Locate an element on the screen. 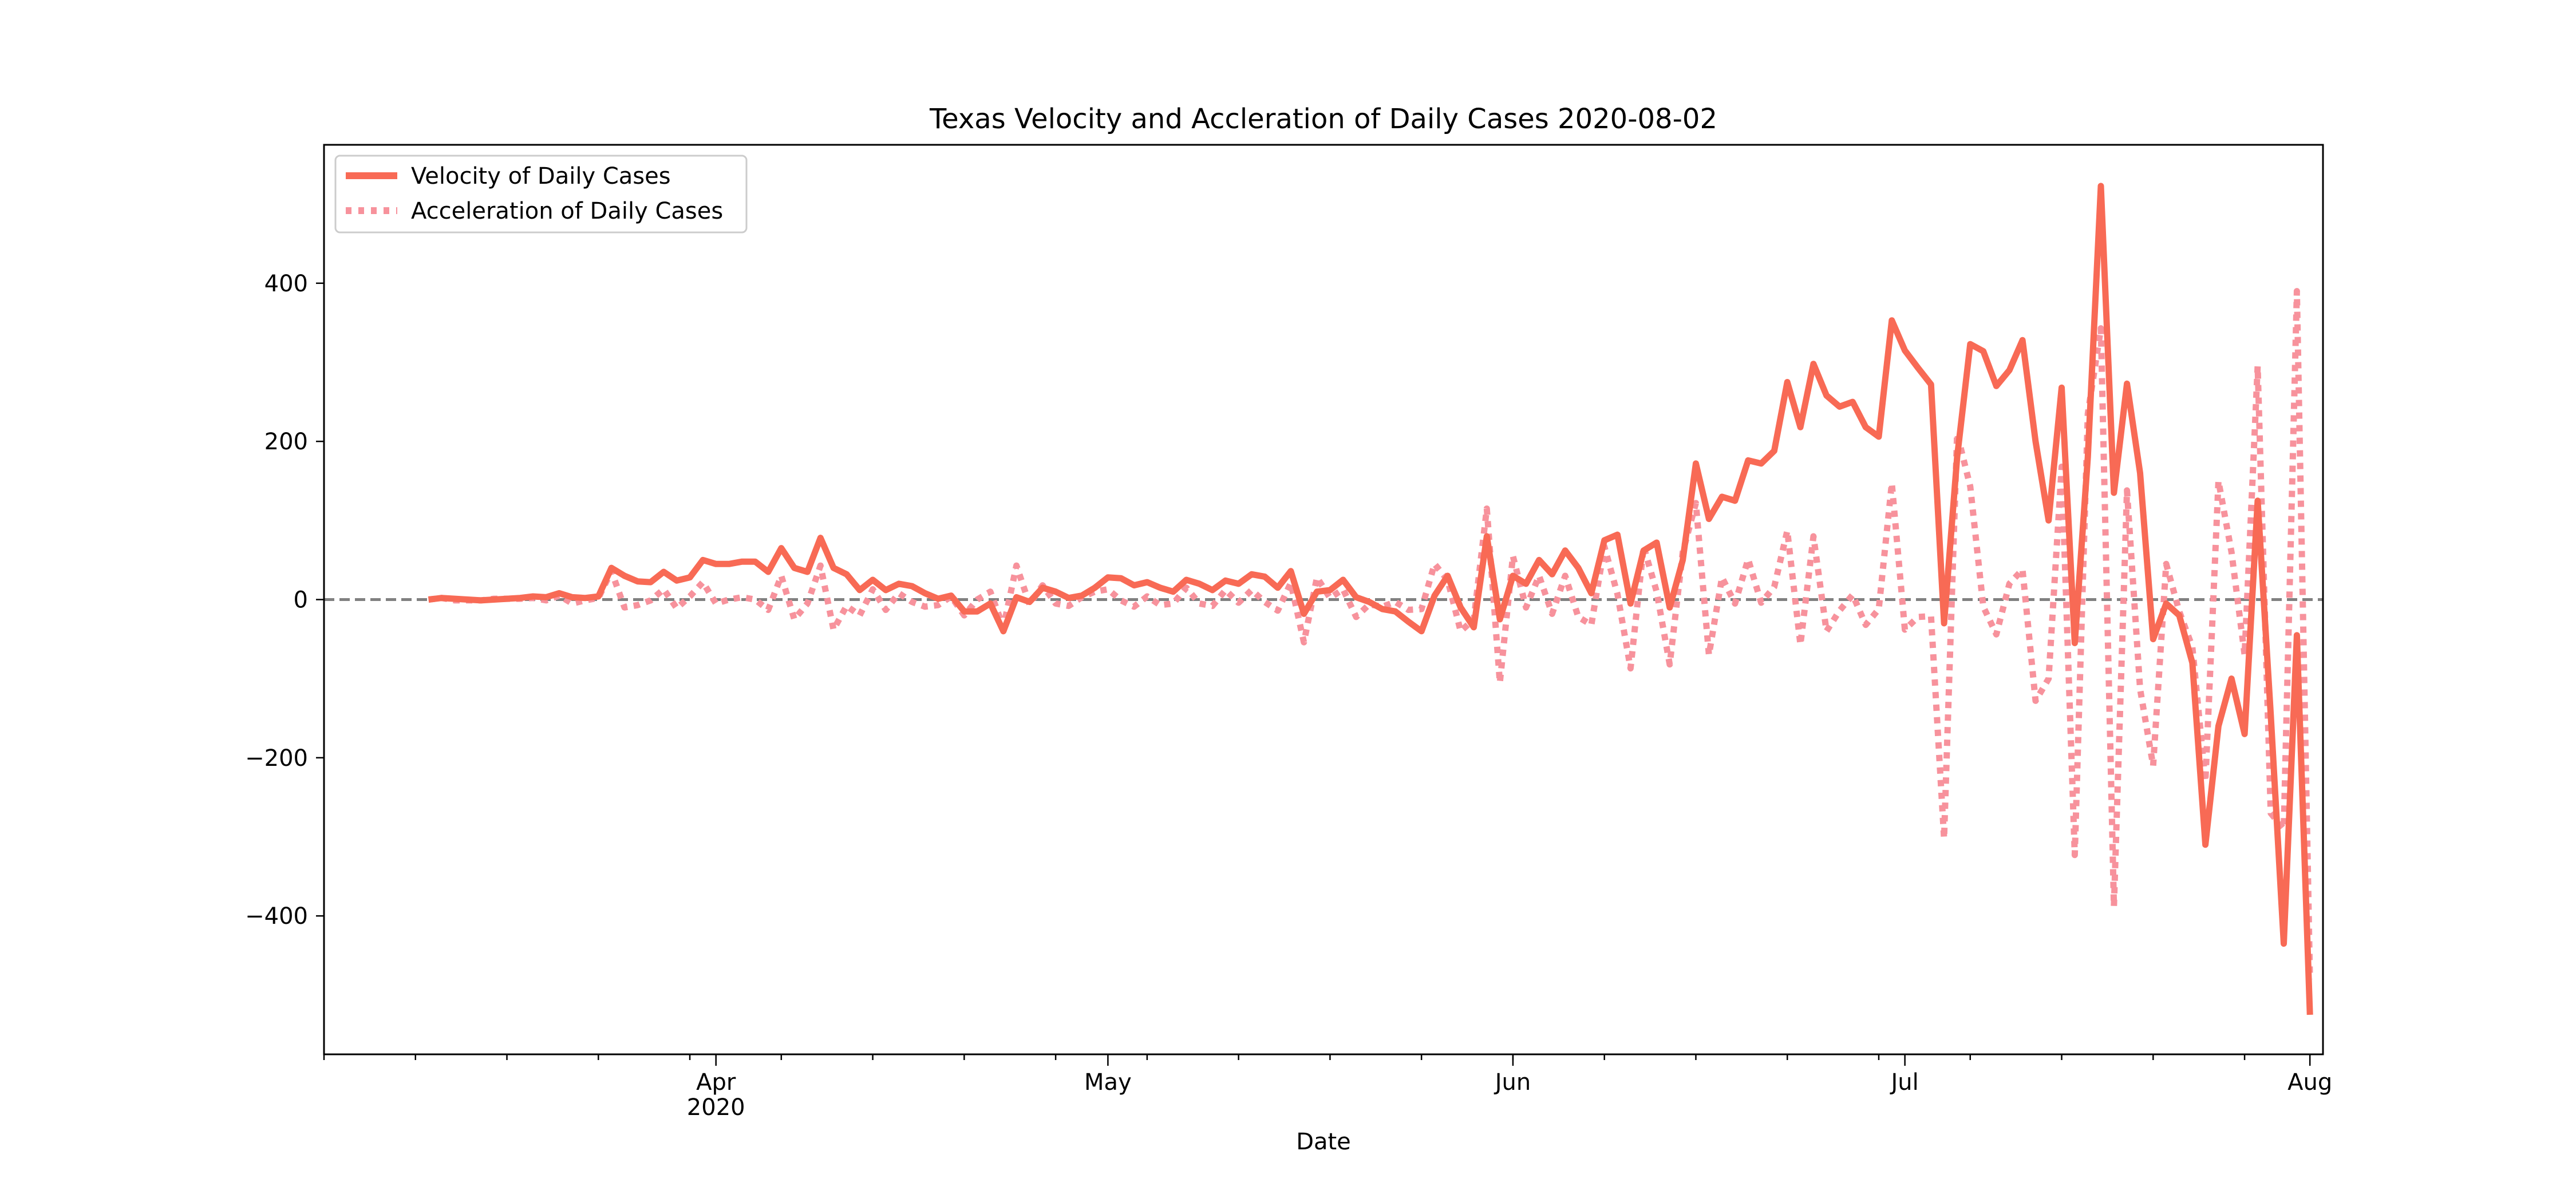 The height and width of the screenshot is (1202, 2576). x-axis-title: Date is located at coordinates (1323, 1142).